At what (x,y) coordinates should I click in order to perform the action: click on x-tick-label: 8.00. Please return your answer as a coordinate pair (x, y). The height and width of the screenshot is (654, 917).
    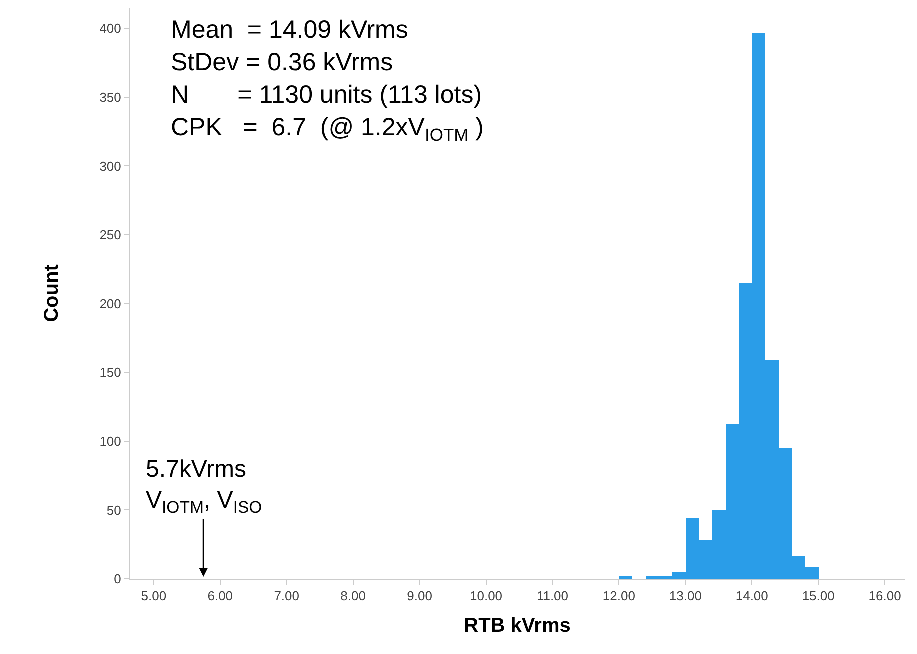
    Looking at the image, I should click on (353, 596).